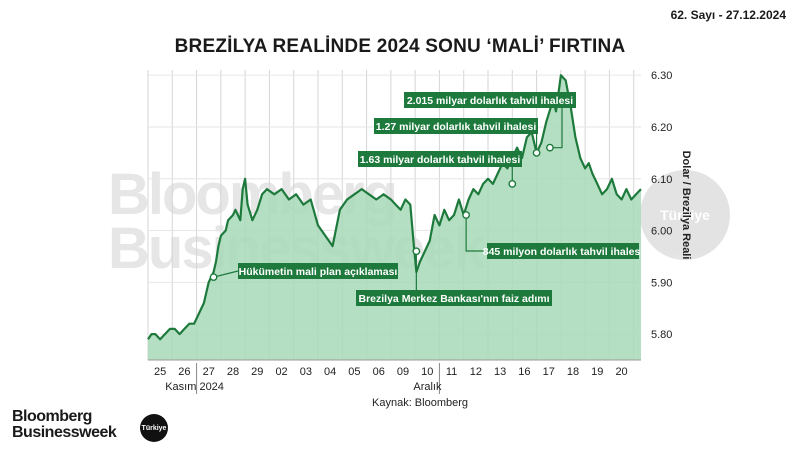  I want to click on brand-line1: Bloomberg, so click(52, 416).